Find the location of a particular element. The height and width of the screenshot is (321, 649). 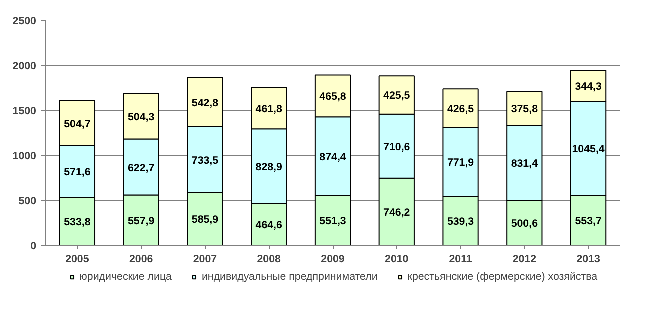

x-tick-label: 2009 is located at coordinates (333, 260).